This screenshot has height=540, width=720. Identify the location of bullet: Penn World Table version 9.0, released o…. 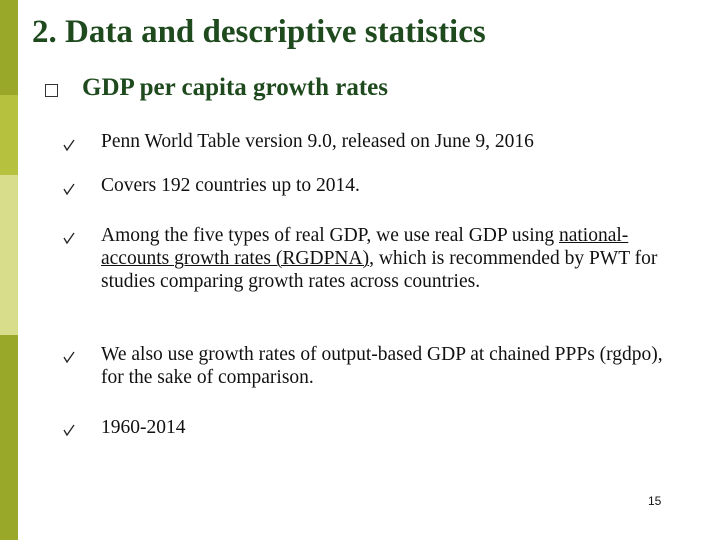
(317, 141).